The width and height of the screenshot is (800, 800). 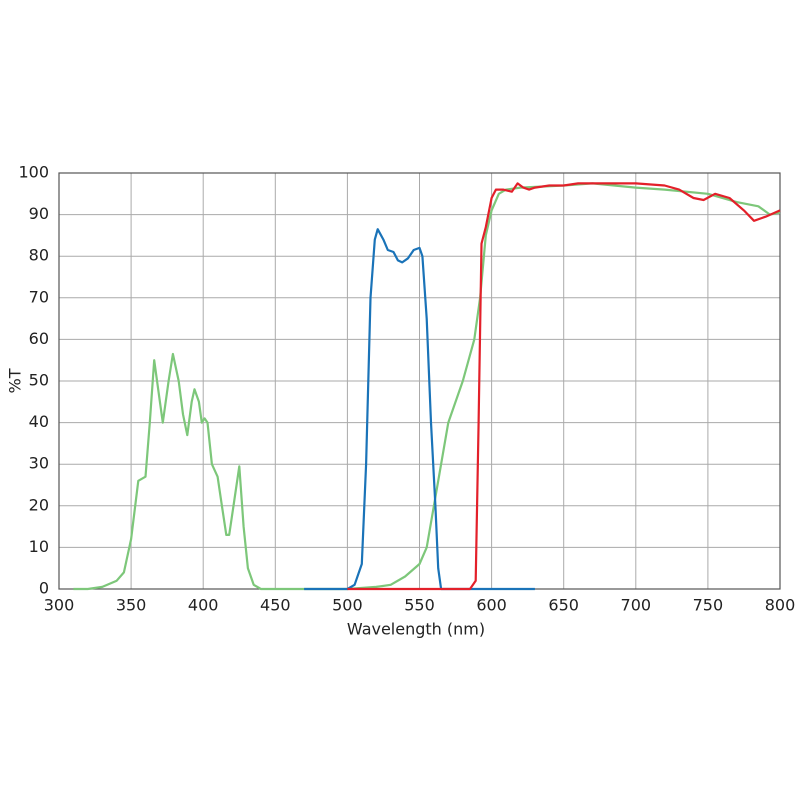 I want to click on x-tick-label: 750, so click(x=708, y=605).